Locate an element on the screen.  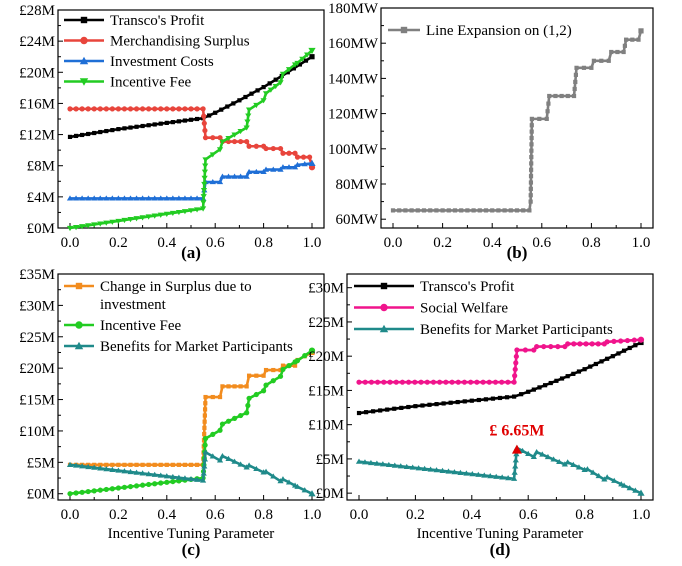
y-tick-label: £30M is located at coordinates (326, 289).